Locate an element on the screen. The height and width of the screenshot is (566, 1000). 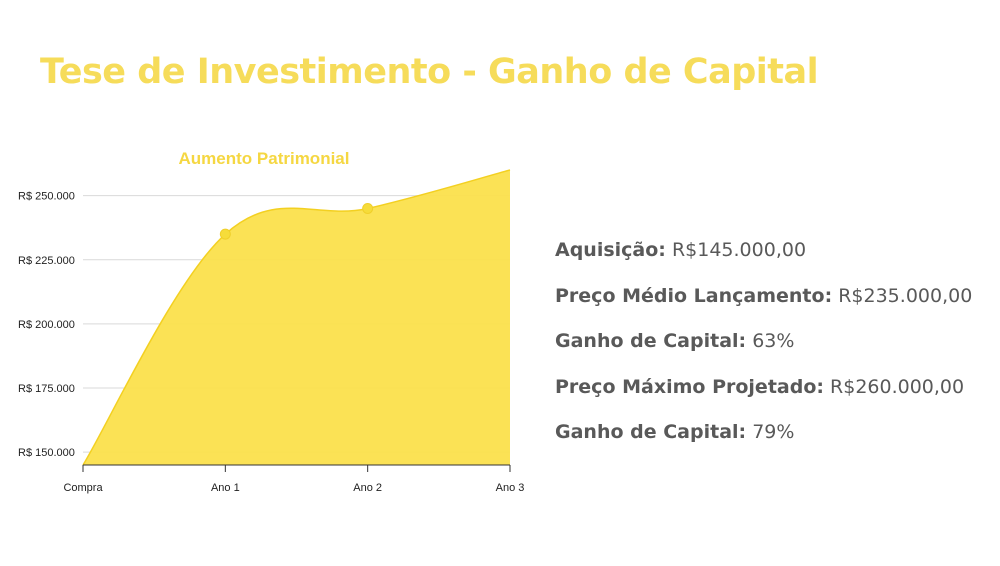
stat-value: R$235.000,00 is located at coordinates (905, 295).